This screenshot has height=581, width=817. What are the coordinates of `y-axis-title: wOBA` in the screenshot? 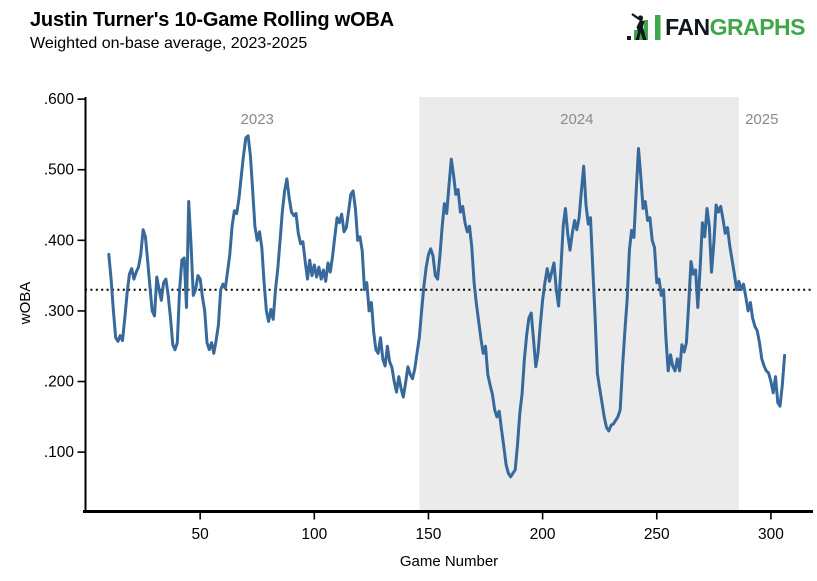 It's located at (25, 304).